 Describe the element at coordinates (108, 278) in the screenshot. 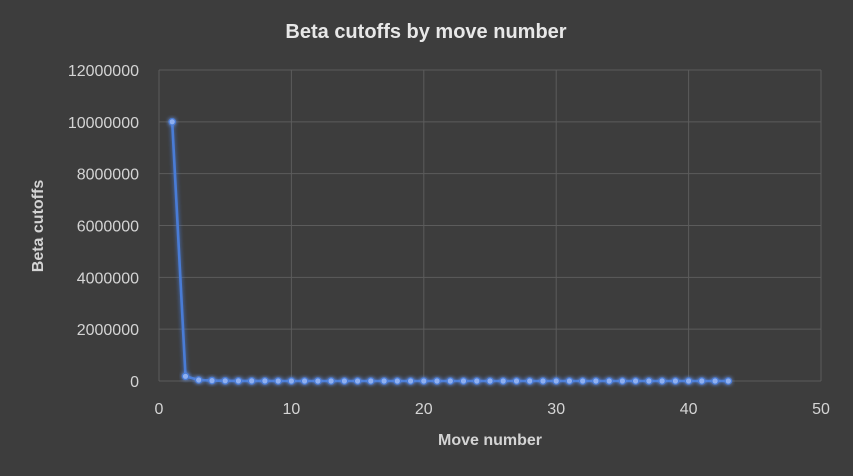

I see `y-tick-label: 4000000` at that location.